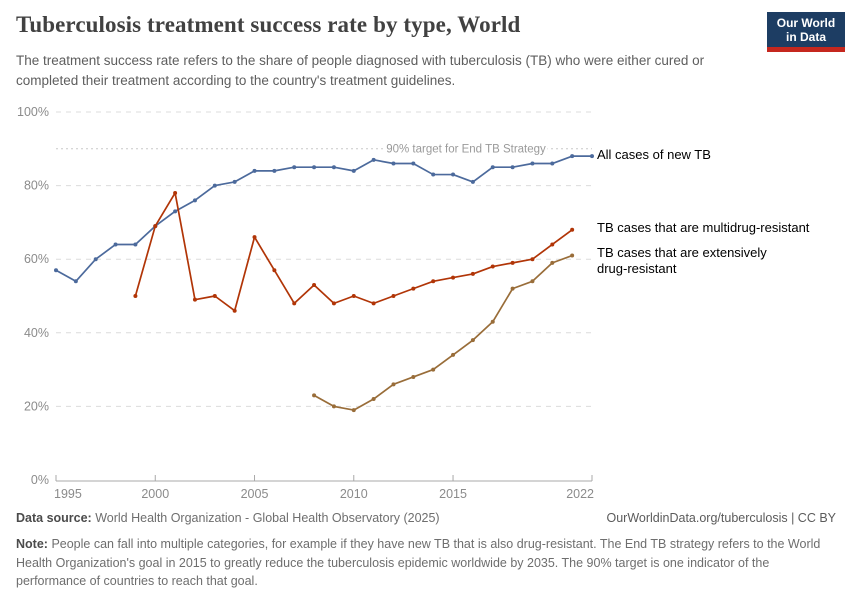 The height and width of the screenshot is (600, 850). I want to click on series-label-text: TB cases that are extensively, so click(682, 252).